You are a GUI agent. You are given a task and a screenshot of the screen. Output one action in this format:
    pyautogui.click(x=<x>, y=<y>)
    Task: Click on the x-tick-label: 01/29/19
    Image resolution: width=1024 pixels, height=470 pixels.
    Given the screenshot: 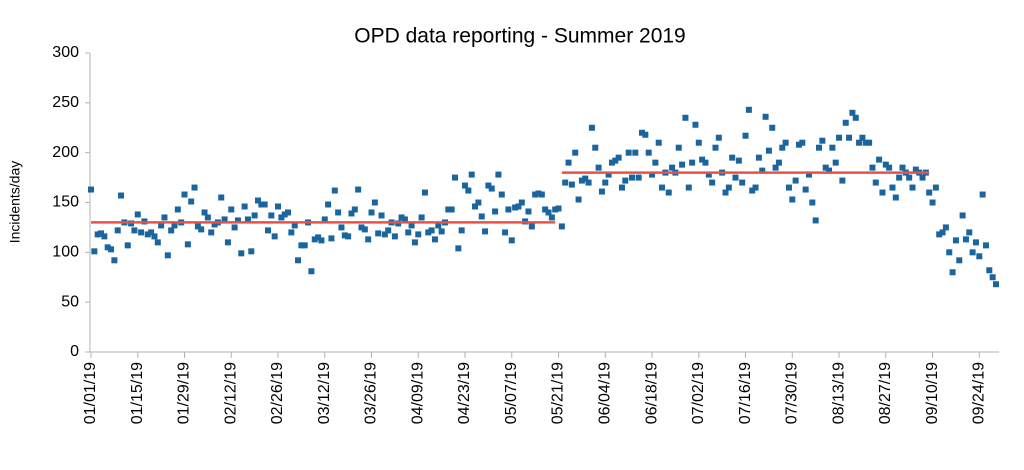 What is the action you would take?
    pyautogui.click(x=184, y=393)
    